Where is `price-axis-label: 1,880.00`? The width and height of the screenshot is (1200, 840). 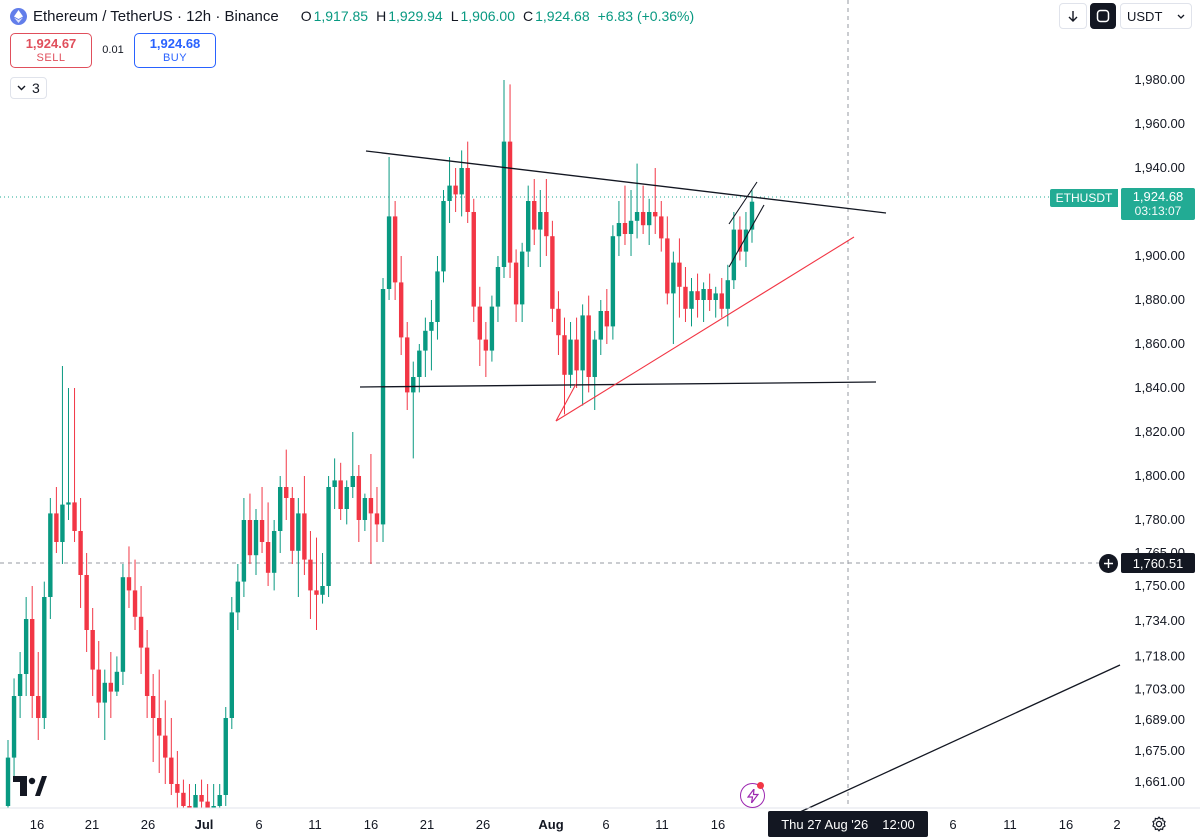 price-axis-label: 1,880.00 is located at coordinates (1159, 299).